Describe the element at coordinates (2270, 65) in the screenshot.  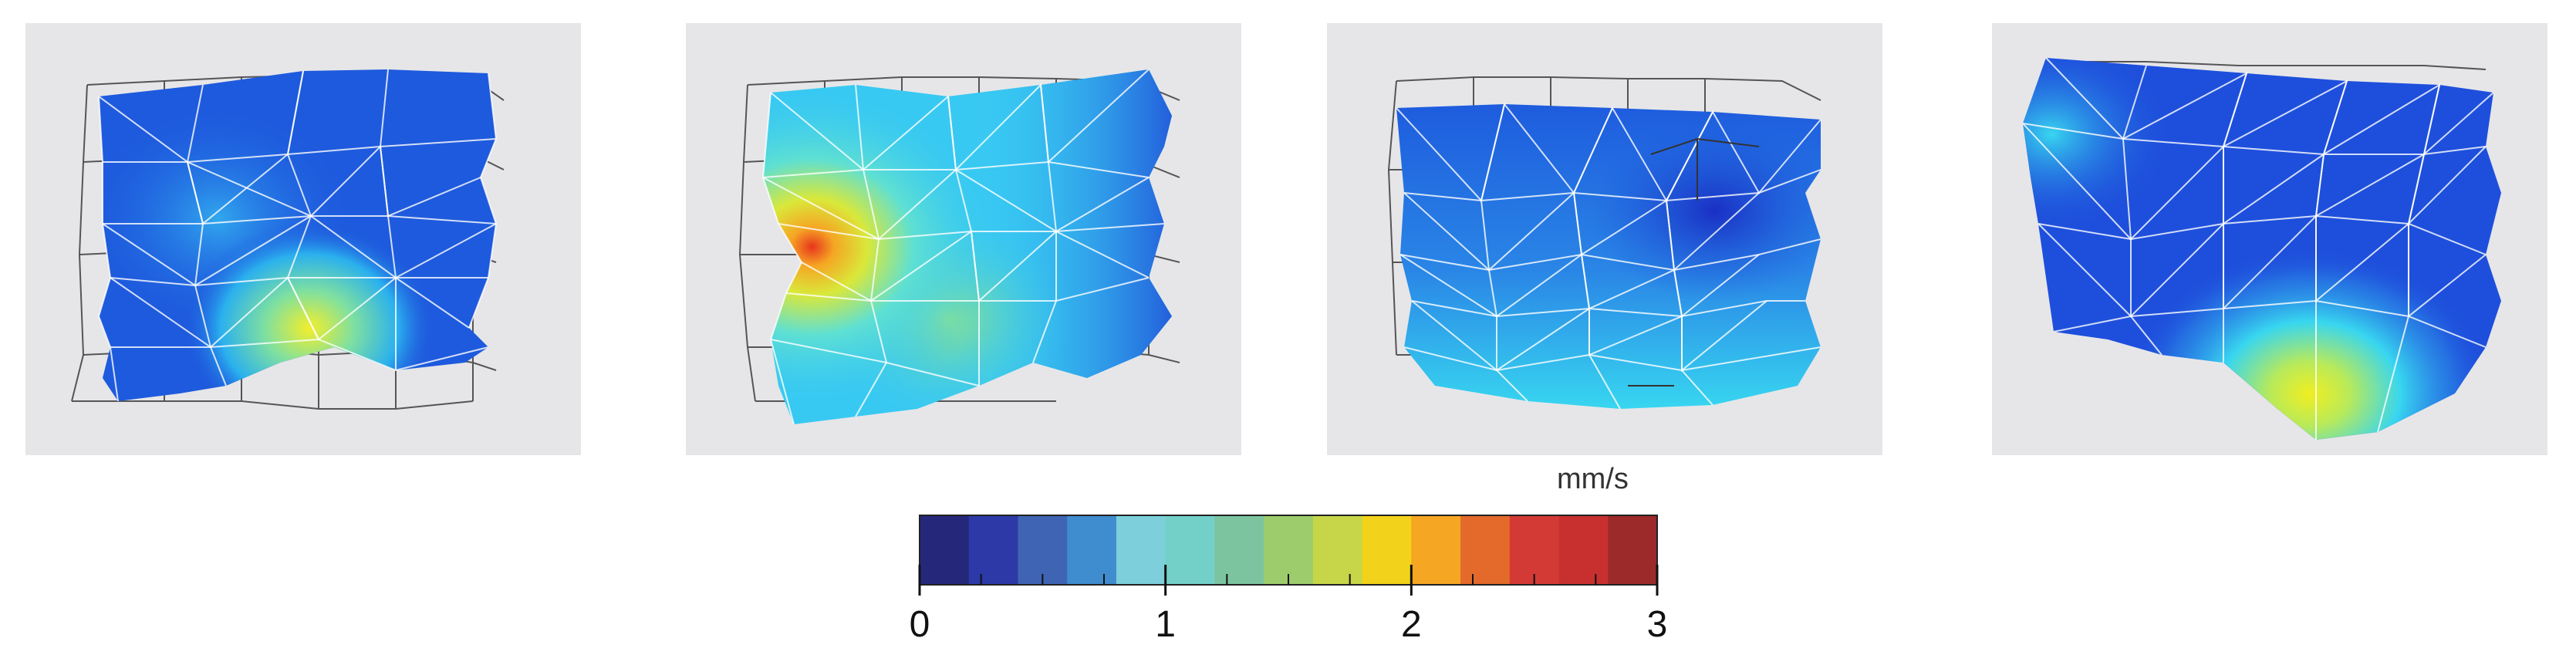
I see `reference-mesh` at that location.